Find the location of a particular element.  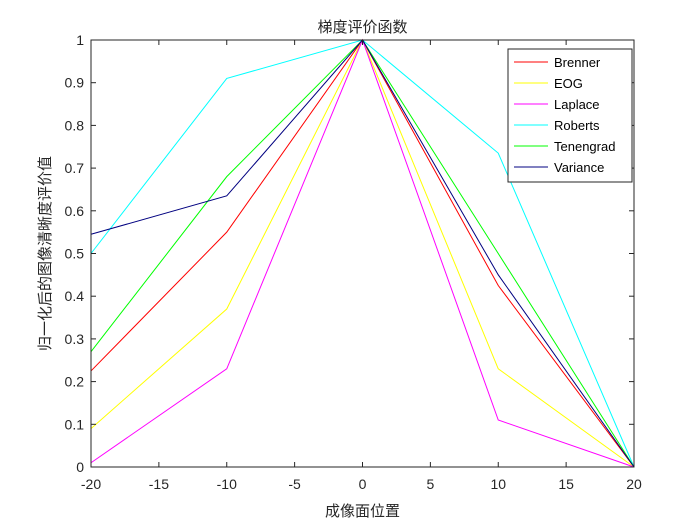

x-tick-label: 0 is located at coordinates (363, 484).